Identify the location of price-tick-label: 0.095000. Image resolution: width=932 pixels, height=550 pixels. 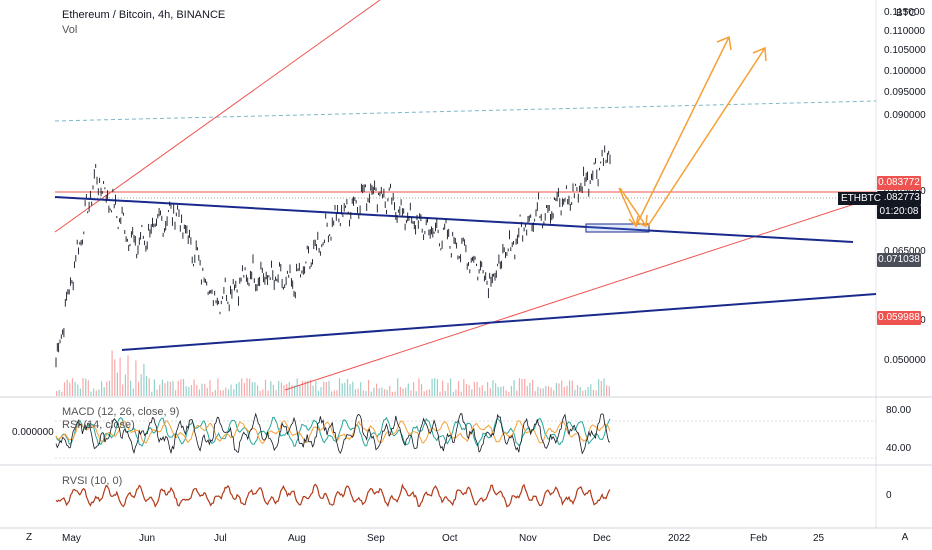
(905, 93).